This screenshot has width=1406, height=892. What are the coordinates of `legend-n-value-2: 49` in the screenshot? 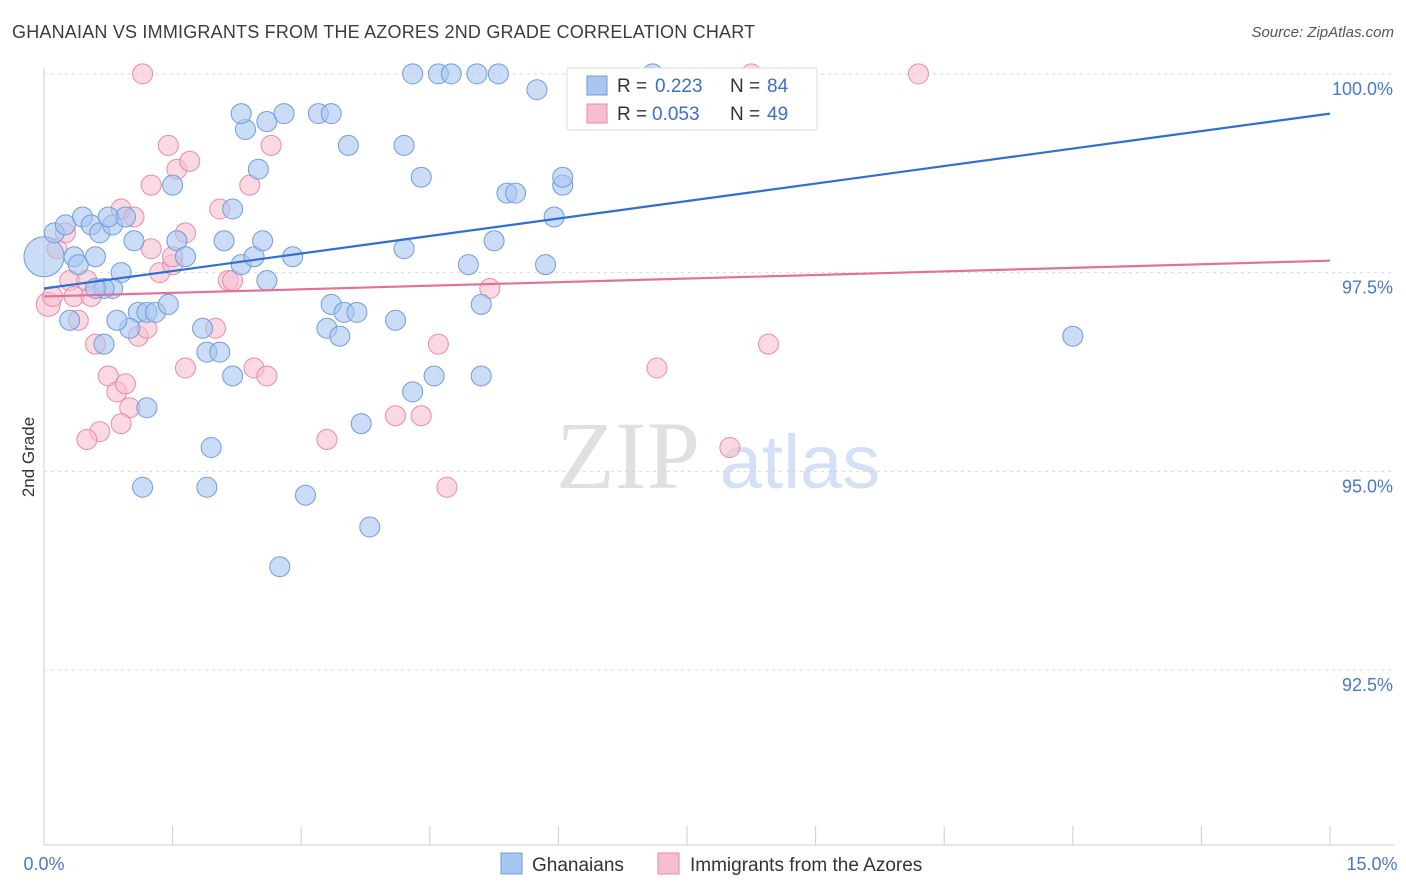 It's located at (777, 114).